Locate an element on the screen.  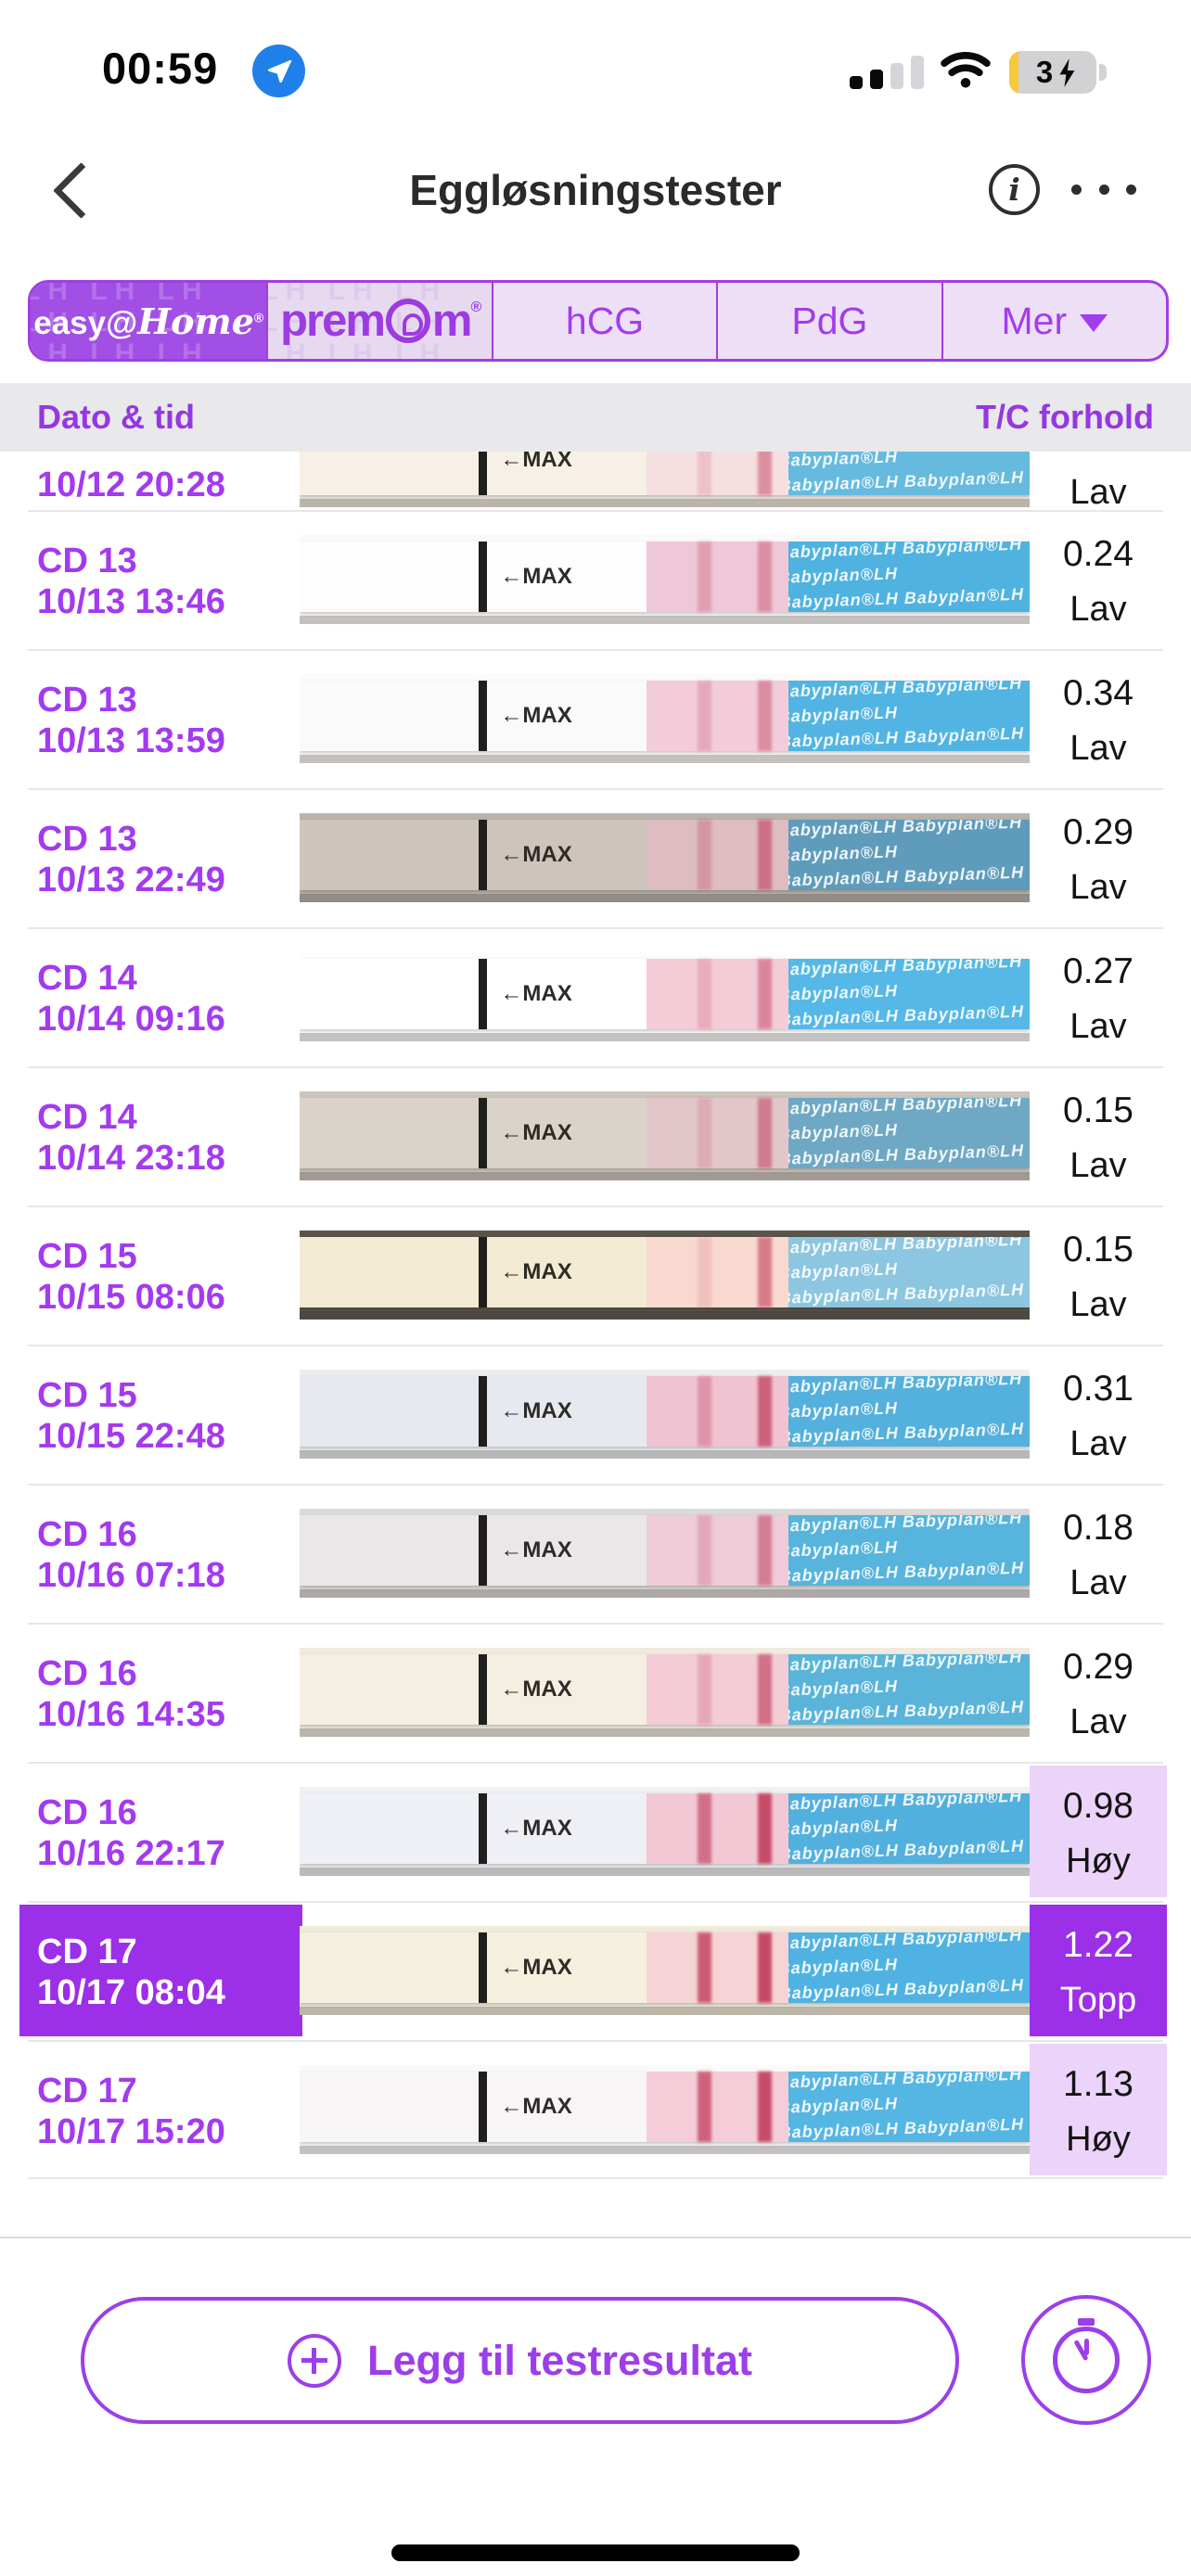
row-result: 0.27 Lav is located at coordinates (1099, 997).